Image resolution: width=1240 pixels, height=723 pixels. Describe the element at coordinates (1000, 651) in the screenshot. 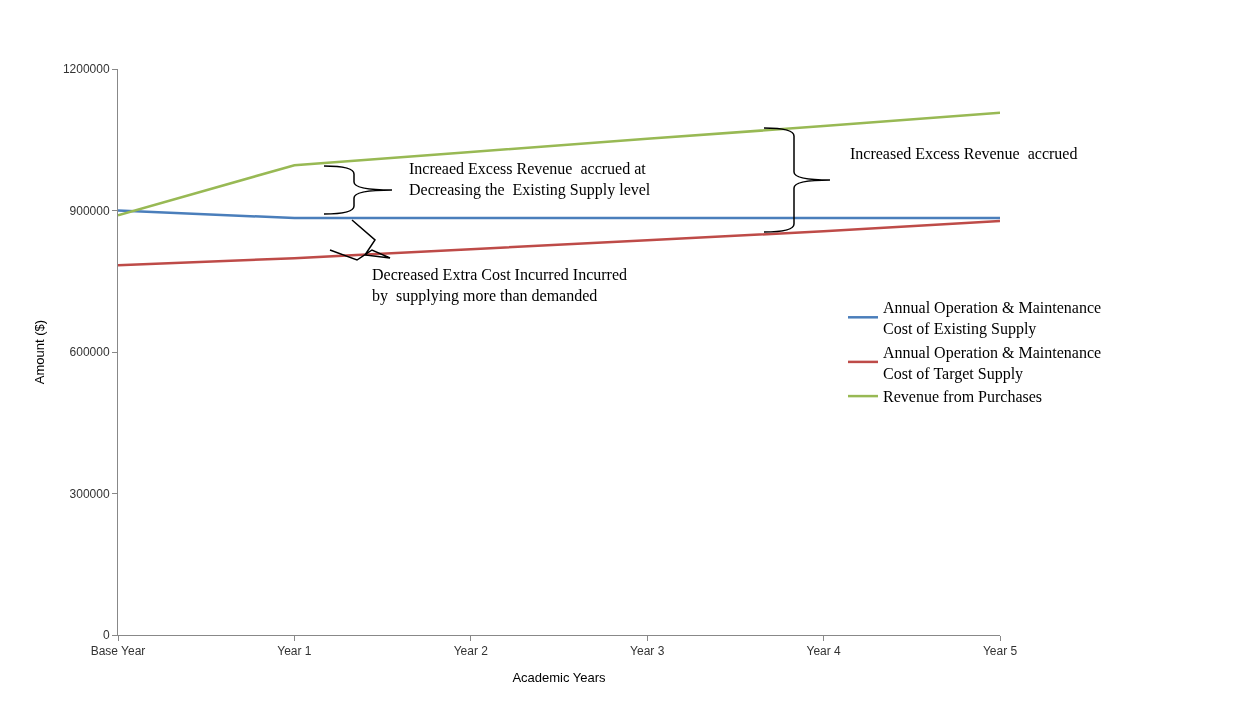

I see `x-tick-label: Year 5` at that location.